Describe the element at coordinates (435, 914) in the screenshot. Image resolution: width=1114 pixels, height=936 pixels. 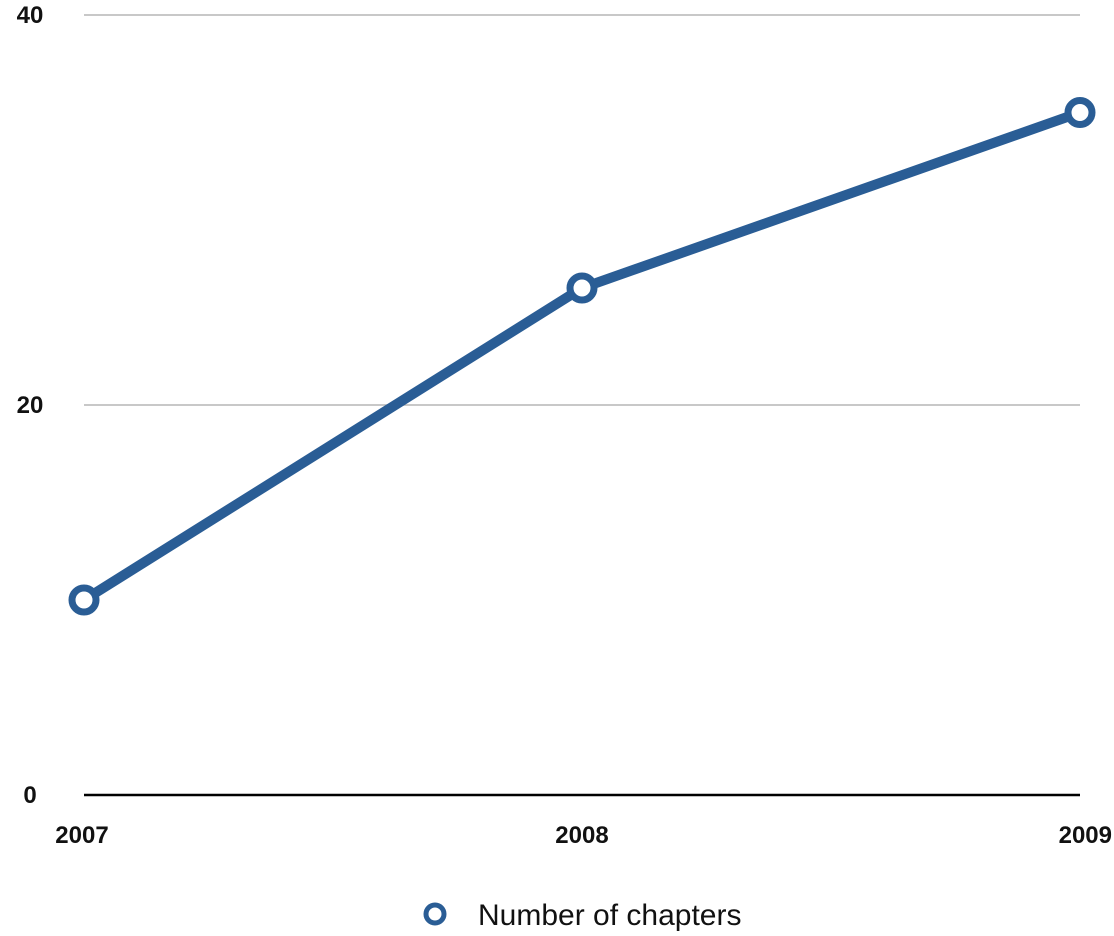
I see `legend-marker-icon` at that location.